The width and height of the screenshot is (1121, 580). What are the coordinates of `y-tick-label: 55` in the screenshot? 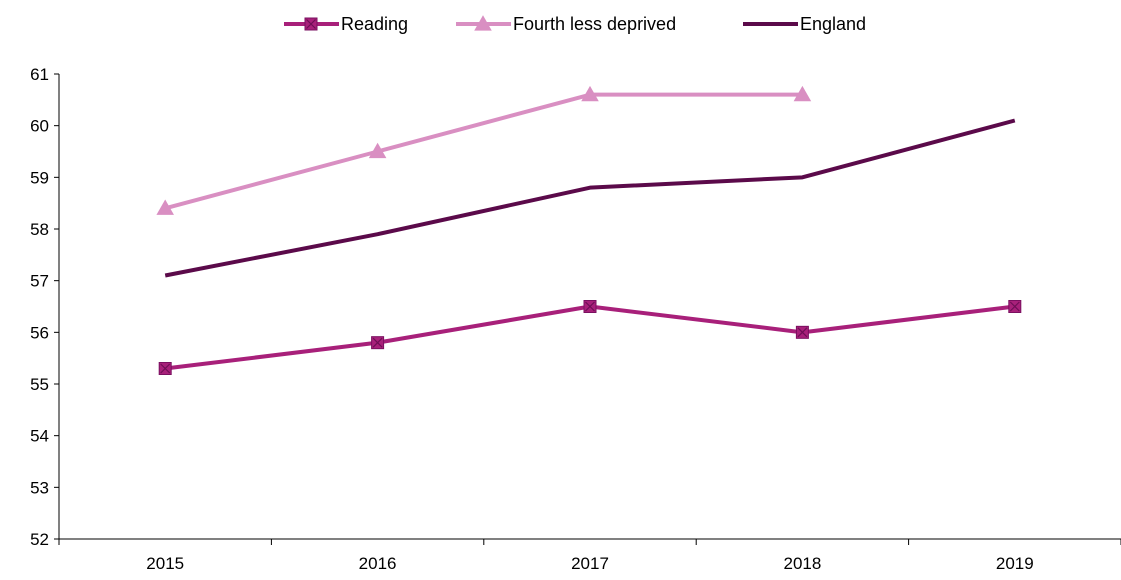 It's located at (39, 384).